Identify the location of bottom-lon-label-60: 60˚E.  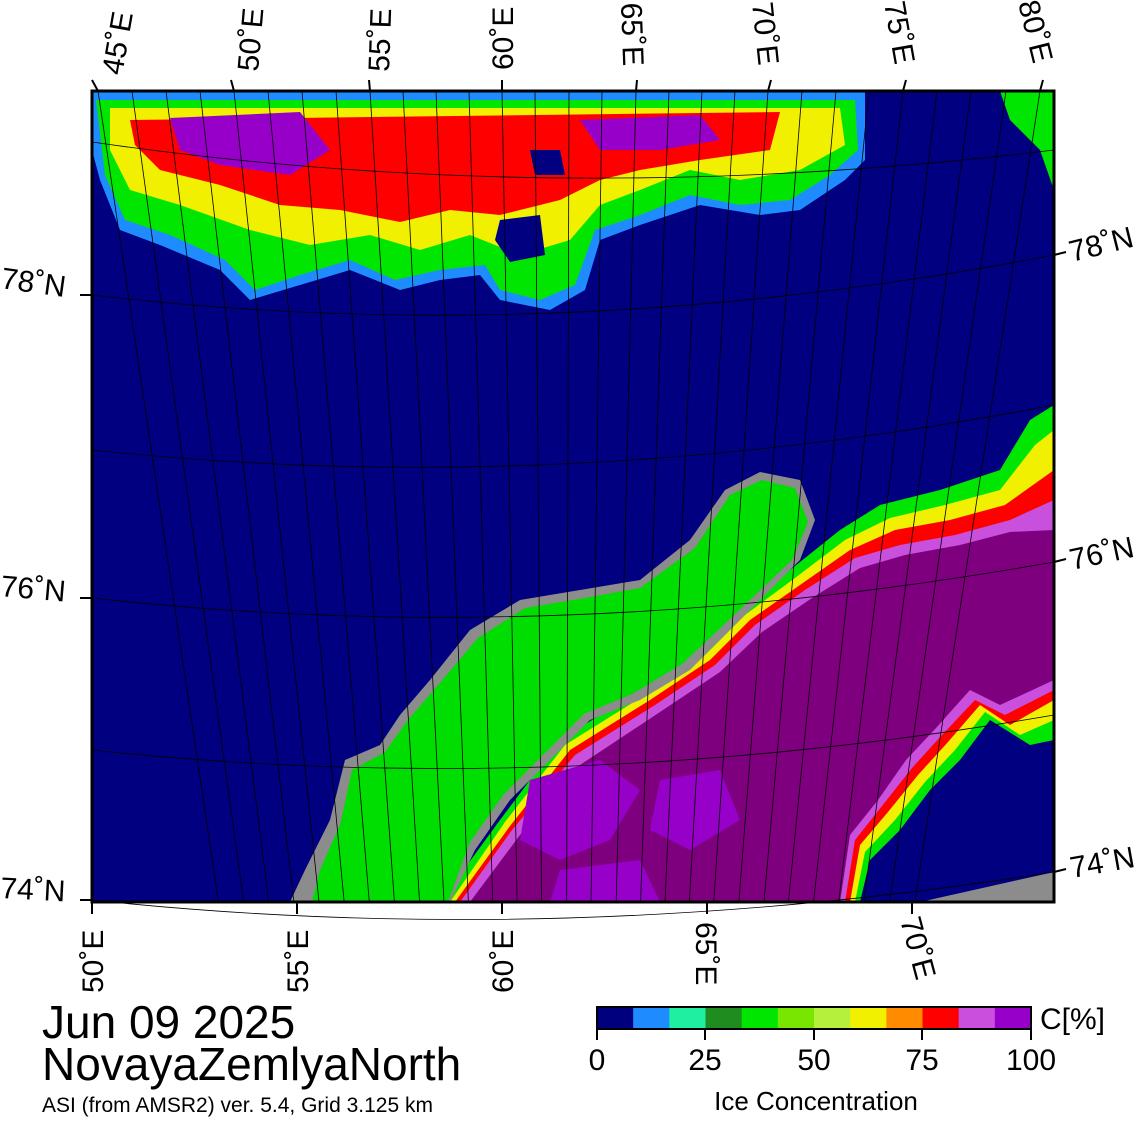
(503, 961).